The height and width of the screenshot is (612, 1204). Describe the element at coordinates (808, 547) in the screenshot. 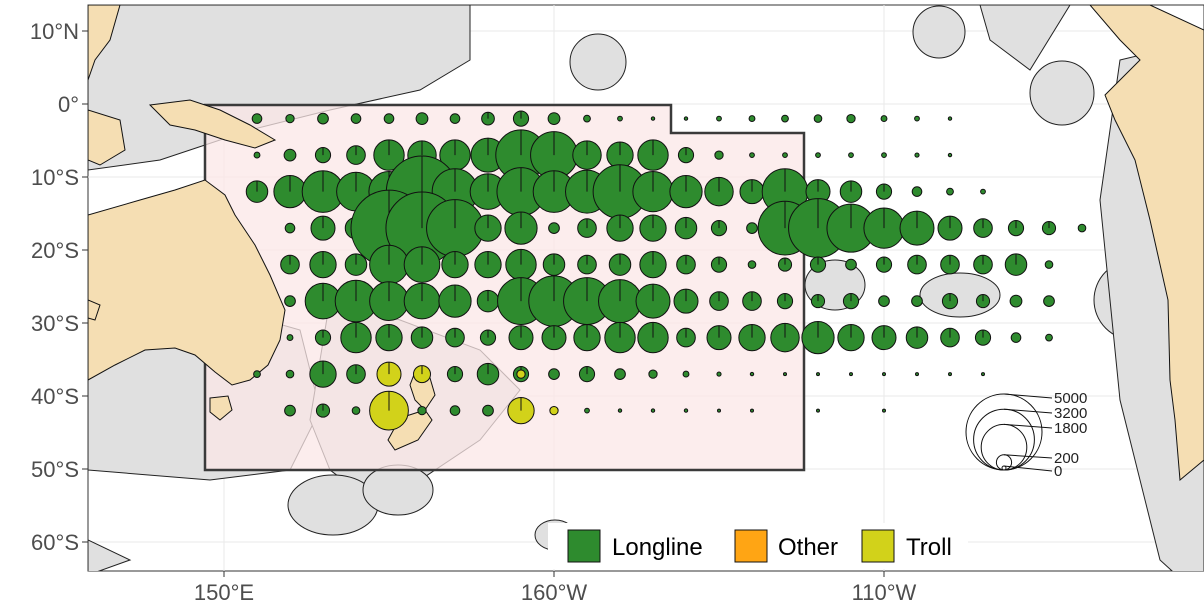

I see `legend-label-other: Other` at that location.